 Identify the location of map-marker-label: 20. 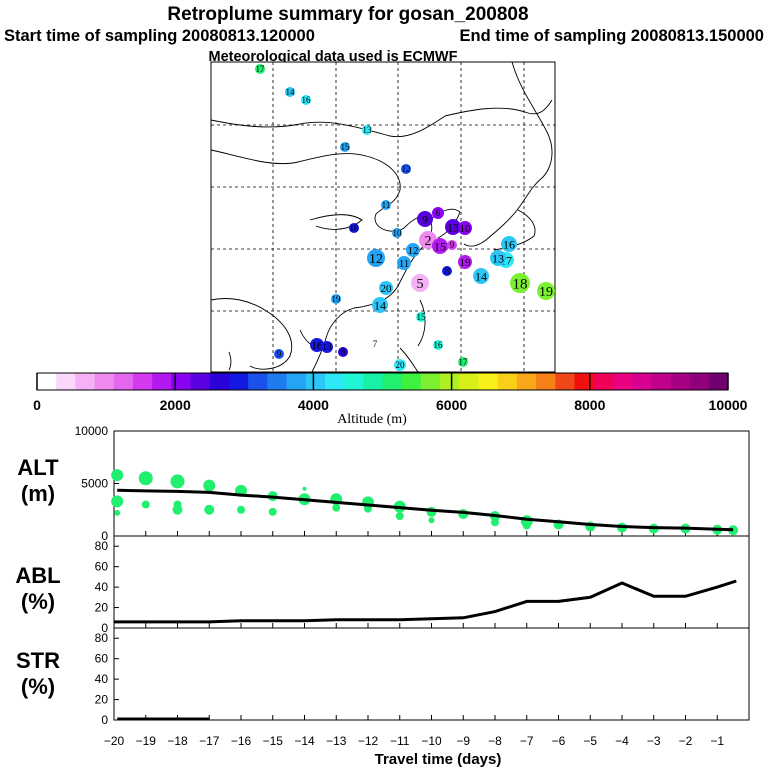
(387, 289).